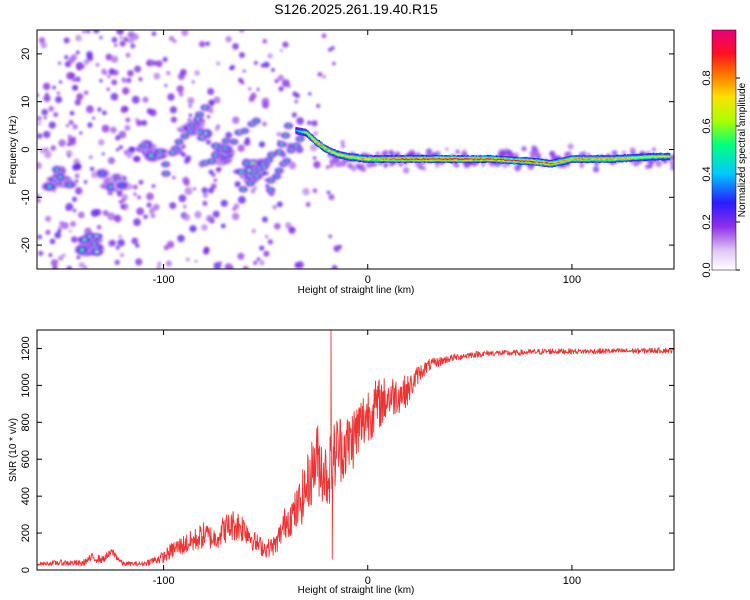 The height and width of the screenshot is (600, 750). What do you see at coordinates (26, 197) in the screenshot?
I see `spectrogram-y-tick-label: -10` at bounding box center [26, 197].